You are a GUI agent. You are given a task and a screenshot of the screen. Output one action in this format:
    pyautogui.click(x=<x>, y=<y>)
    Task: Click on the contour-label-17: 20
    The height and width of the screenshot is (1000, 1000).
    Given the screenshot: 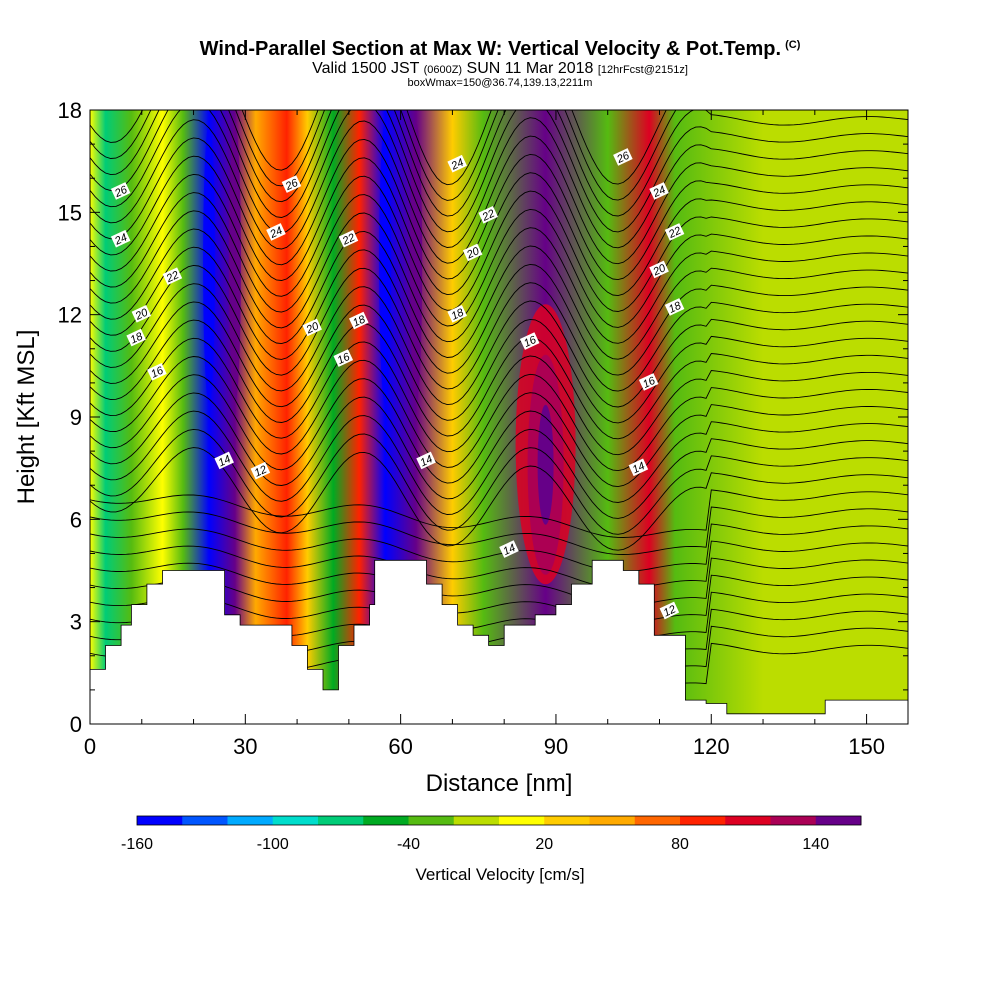 What is the action you would take?
    pyautogui.click(x=472, y=252)
    